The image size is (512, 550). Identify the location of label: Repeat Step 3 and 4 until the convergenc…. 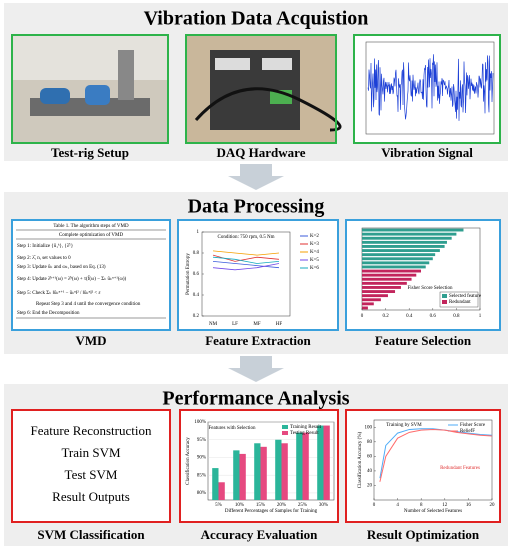
(88, 304).